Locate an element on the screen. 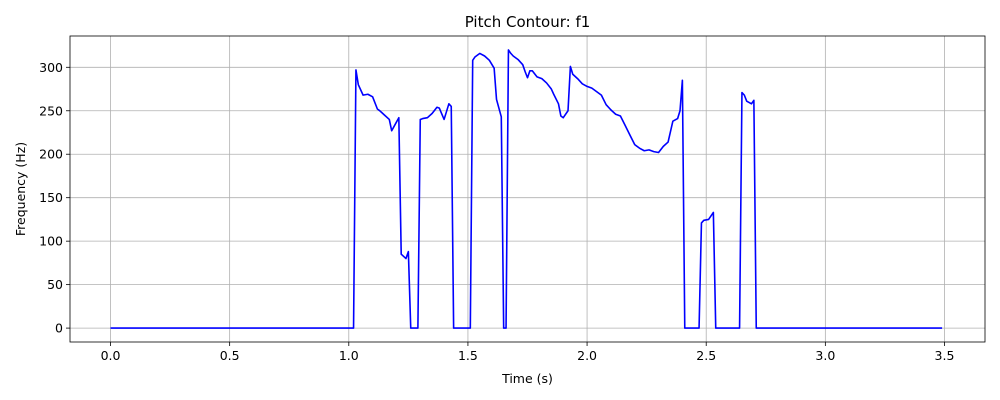  y-tick-label: 50 is located at coordinates (55, 284).